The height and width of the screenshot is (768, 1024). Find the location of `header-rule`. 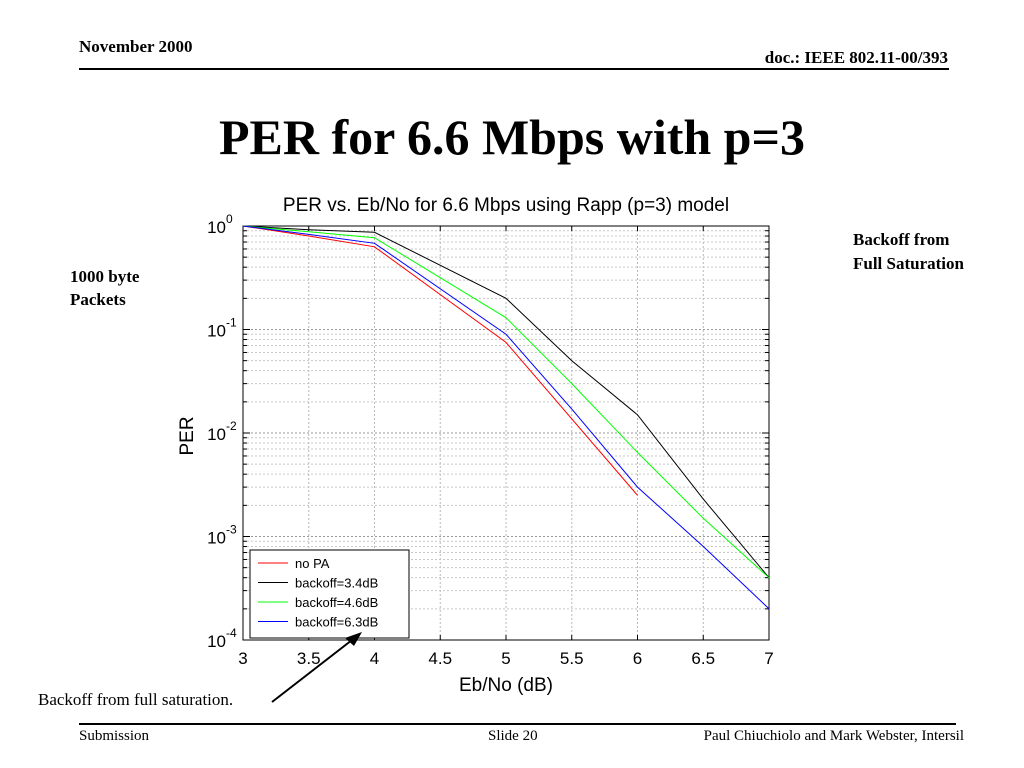

header-rule is located at coordinates (514, 69).